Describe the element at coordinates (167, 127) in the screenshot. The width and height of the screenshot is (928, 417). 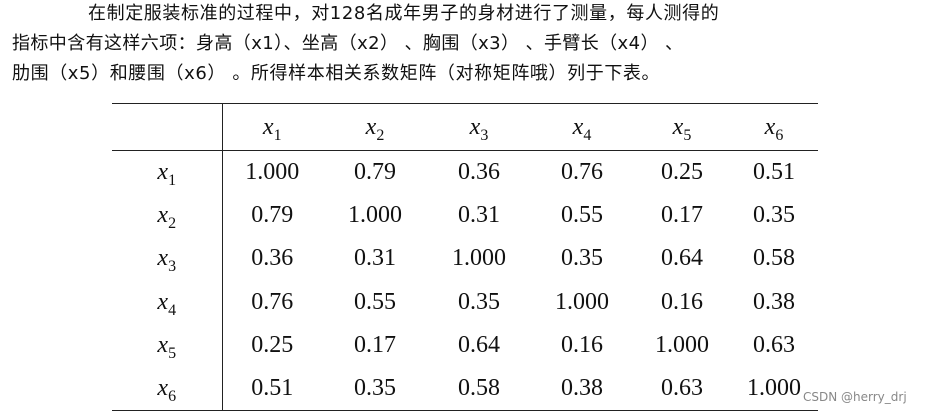
I see `corner-cell` at that location.